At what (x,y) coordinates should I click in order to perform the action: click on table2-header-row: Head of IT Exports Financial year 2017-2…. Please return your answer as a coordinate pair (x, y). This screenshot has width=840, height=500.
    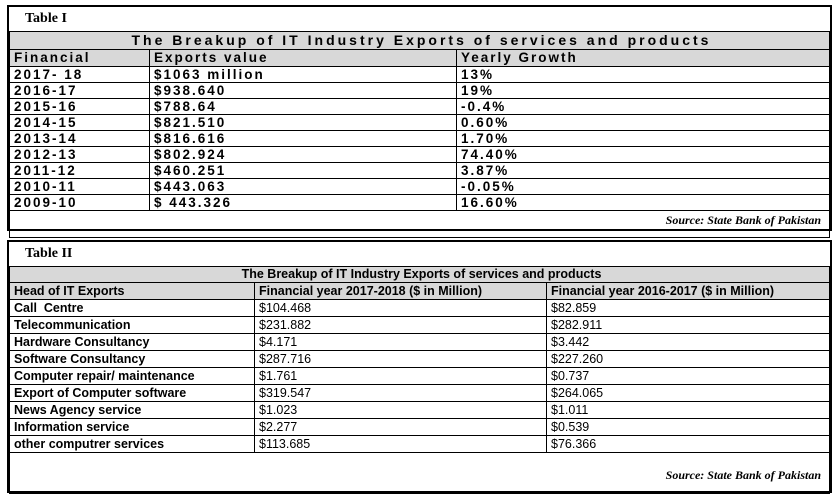
    Looking at the image, I should click on (419, 291).